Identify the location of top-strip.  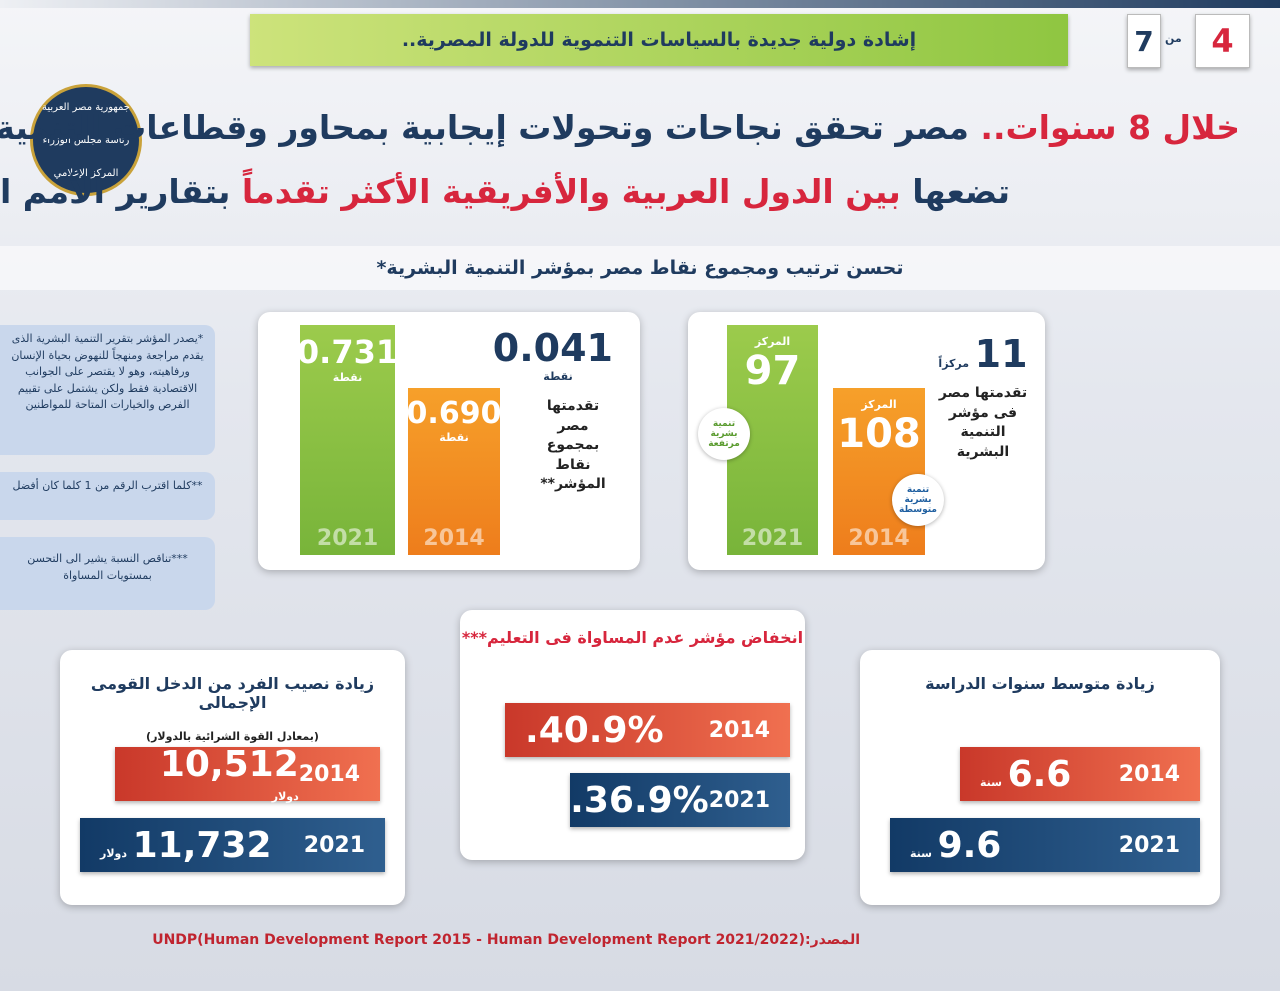
(640, 4).